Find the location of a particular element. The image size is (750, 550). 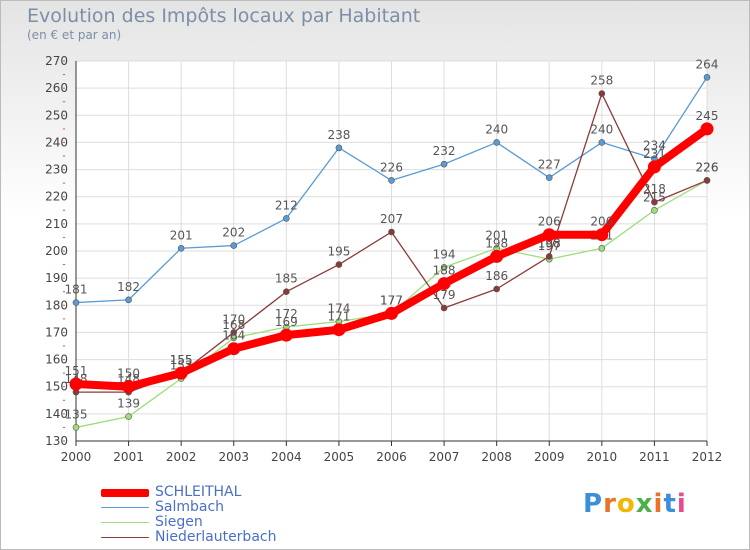

x-tick-label: 2011 is located at coordinates (654, 457).